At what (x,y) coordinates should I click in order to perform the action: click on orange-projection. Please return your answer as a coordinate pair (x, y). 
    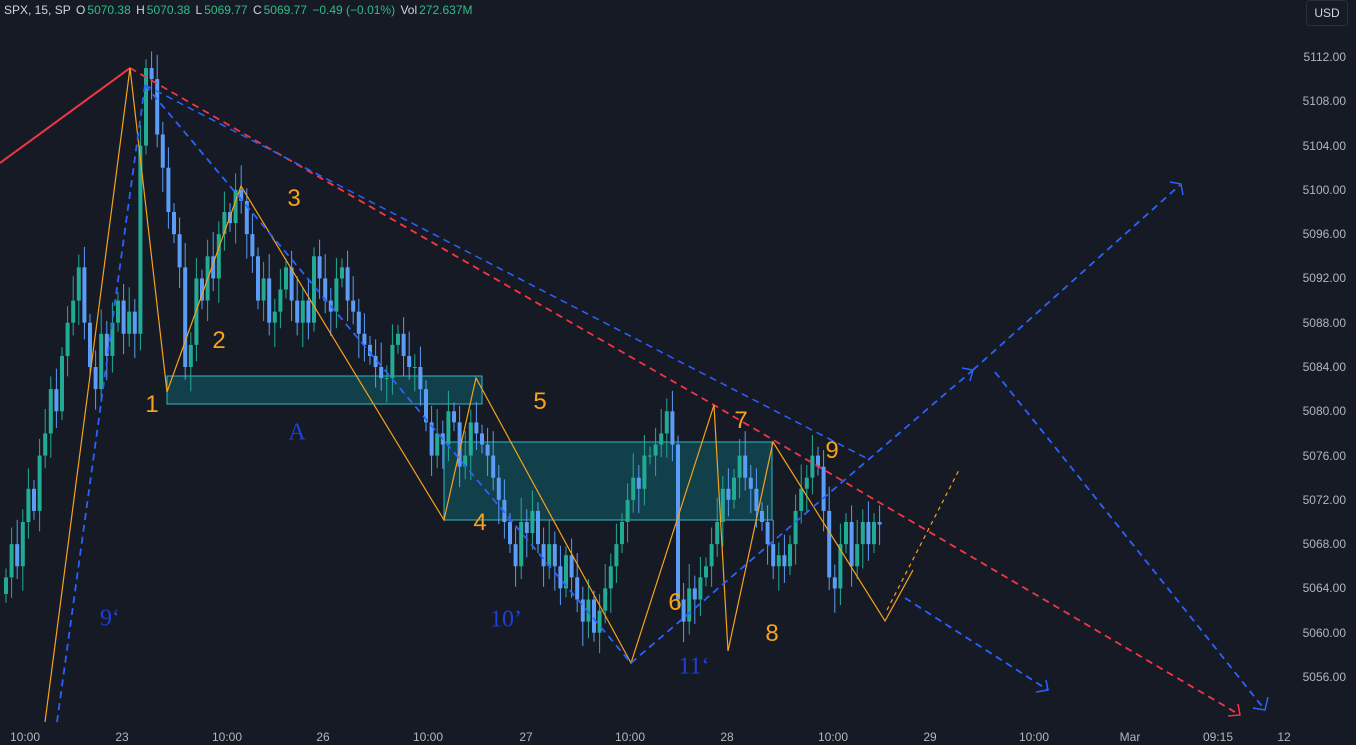
    Looking at the image, I should click on (923, 539).